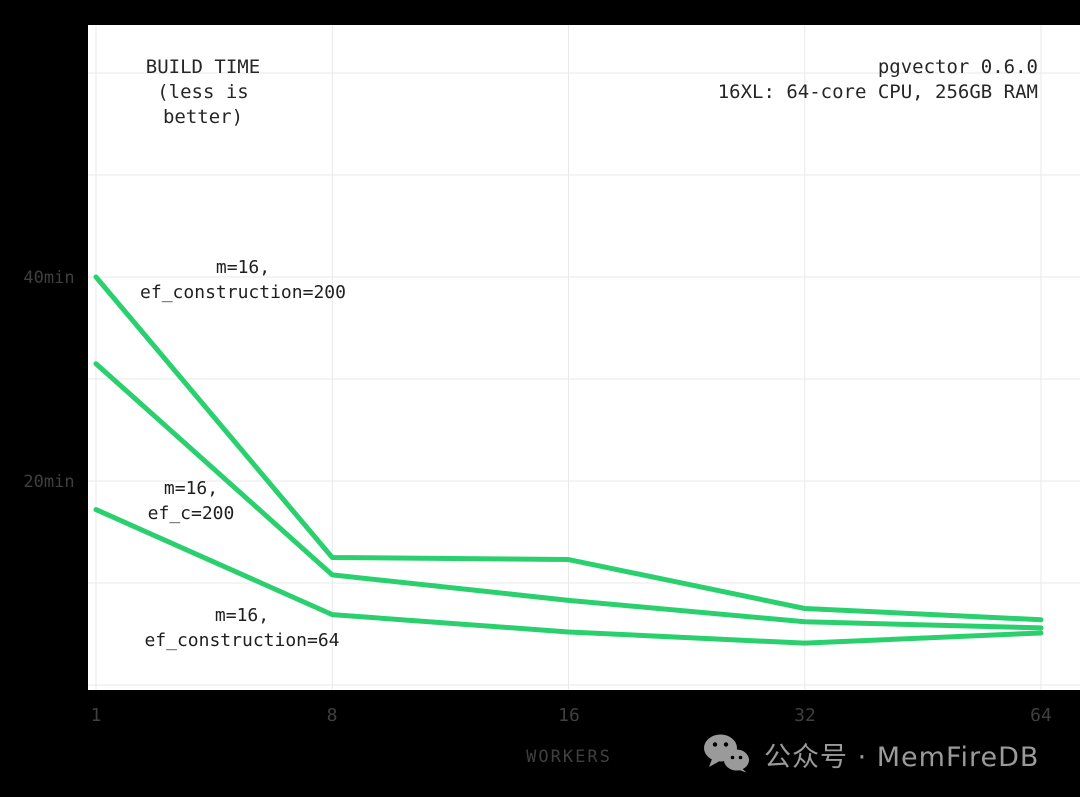 The width and height of the screenshot is (1080, 797). I want to click on y-axis-tick-40min: 40min, so click(49, 278).